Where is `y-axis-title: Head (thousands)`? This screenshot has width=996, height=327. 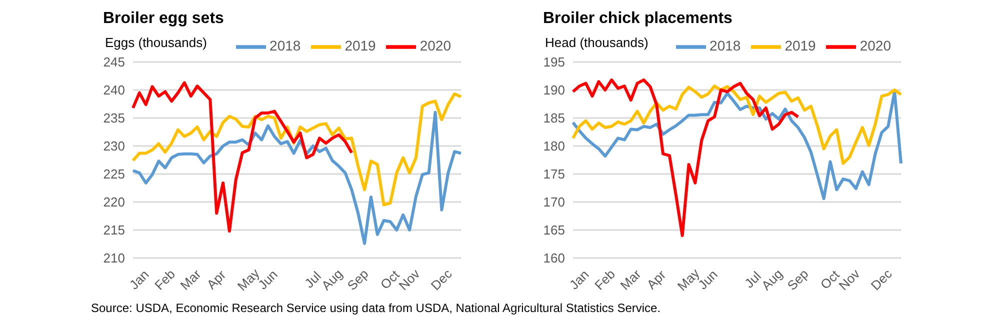
y-axis-title: Head (thousands) is located at coordinates (596, 42).